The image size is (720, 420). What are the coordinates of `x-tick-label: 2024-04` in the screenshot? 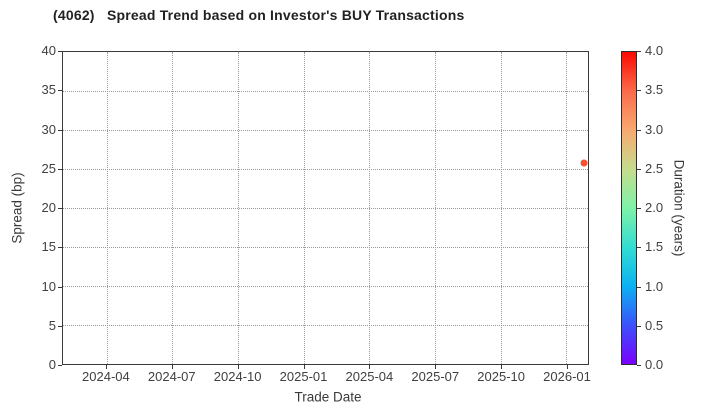 It's located at (106, 376).